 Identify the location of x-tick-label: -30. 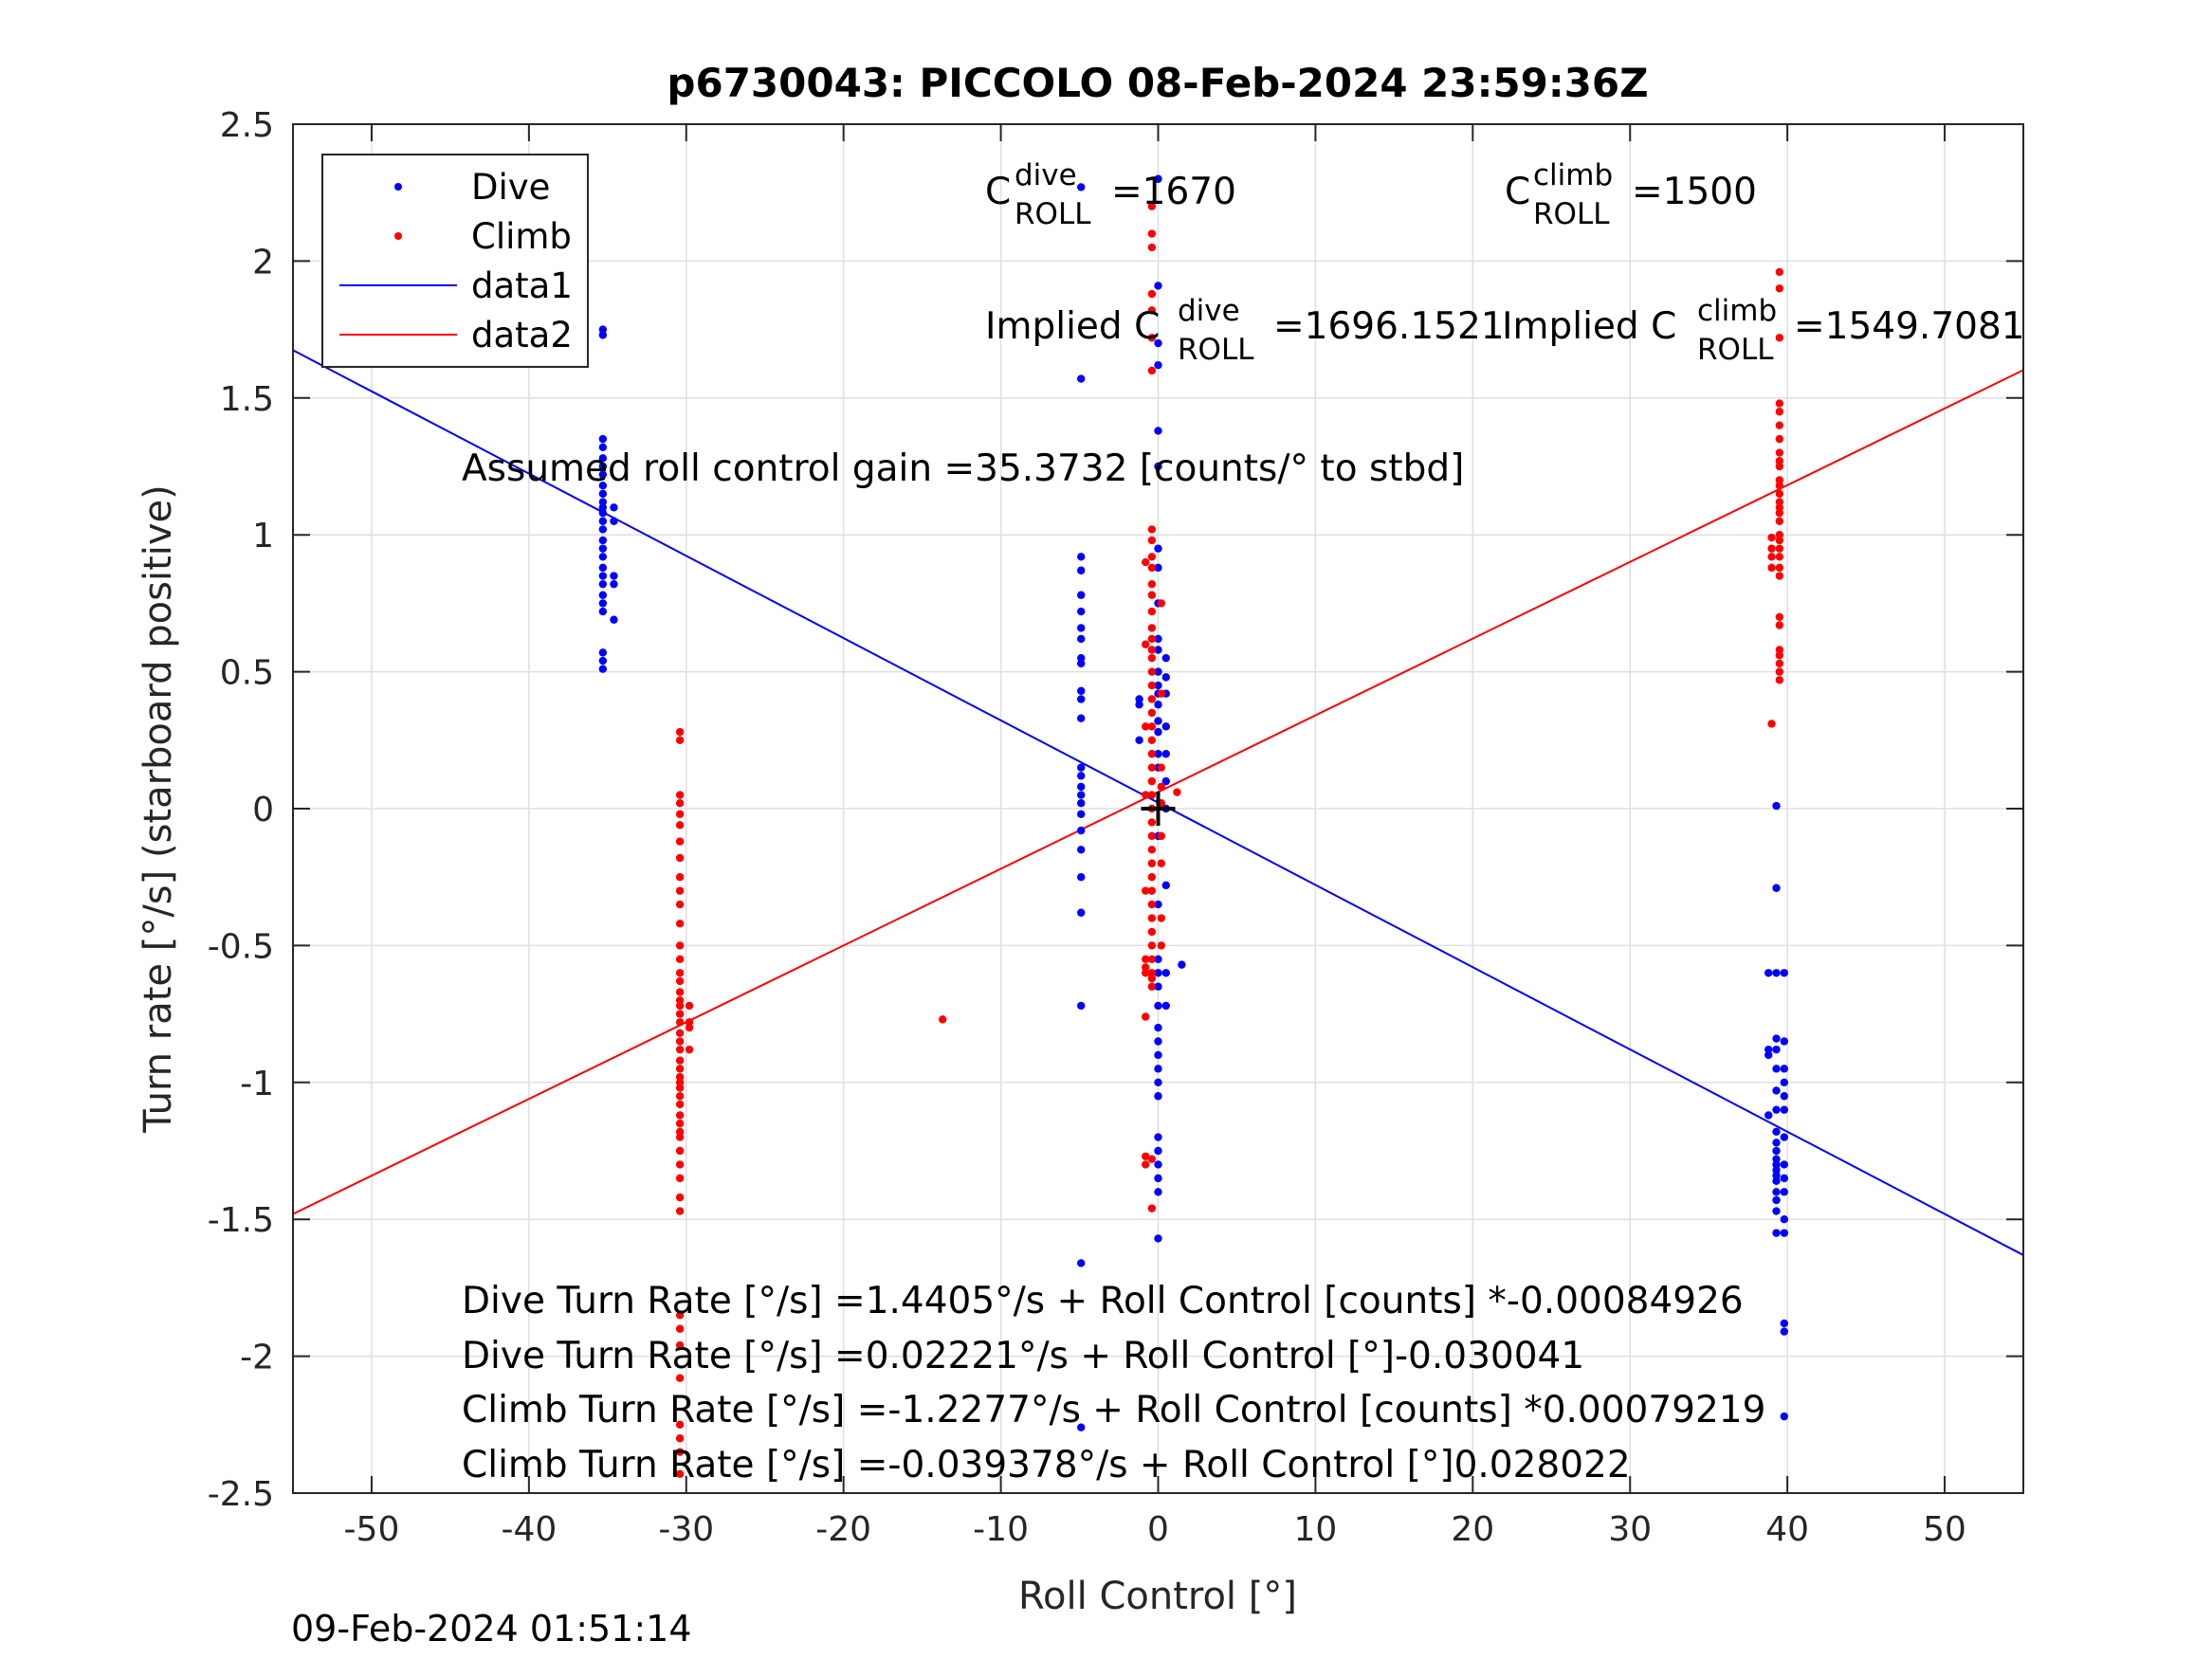
(686, 1529).